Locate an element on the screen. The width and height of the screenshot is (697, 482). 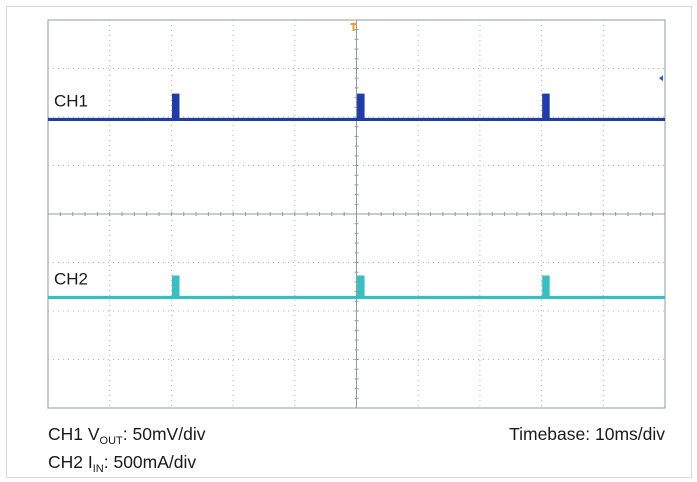
series-line-ch1 is located at coordinates (356, 107).